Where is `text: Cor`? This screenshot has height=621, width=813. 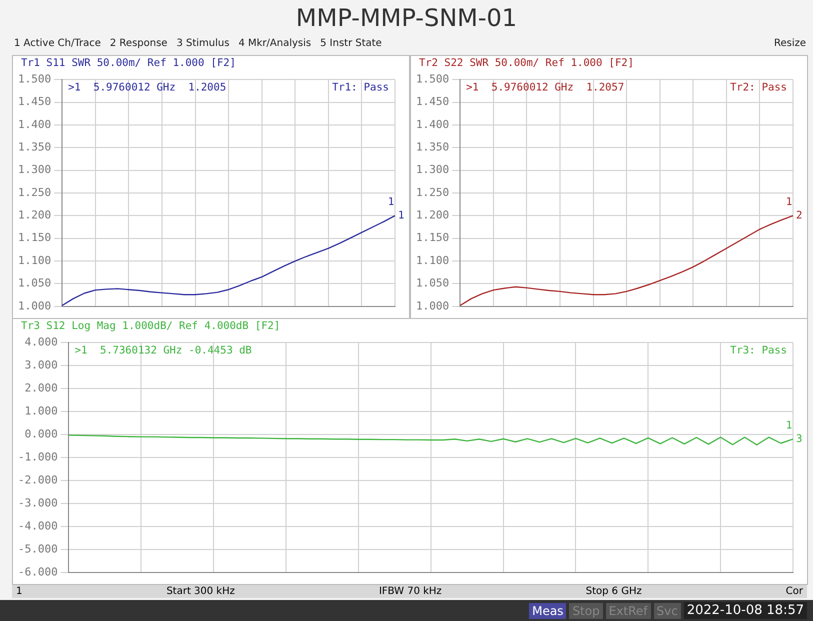 text: Cor is located at coordinates (794, 591).